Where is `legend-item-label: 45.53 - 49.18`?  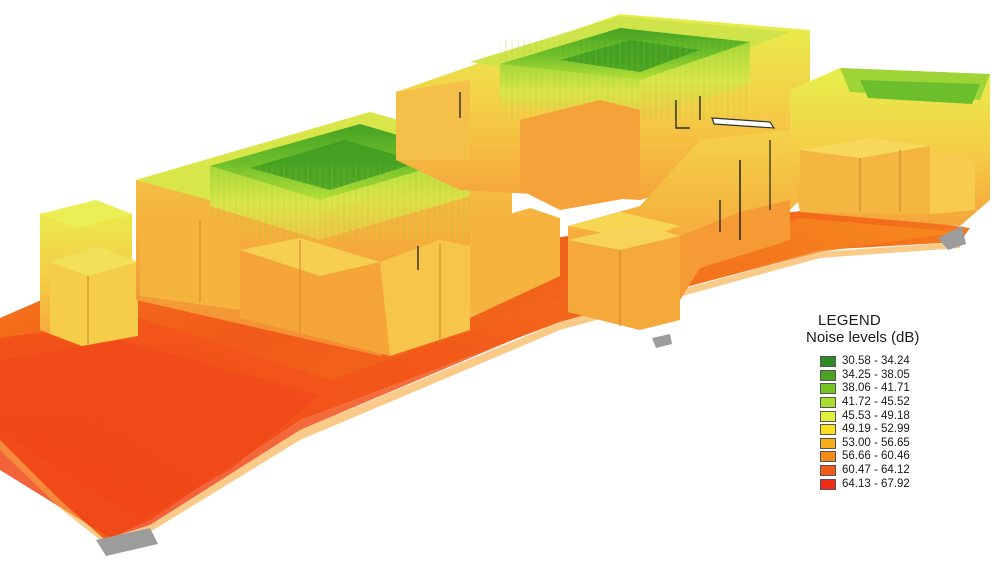 legend-item-label: 45.53 - 49.18 is located at coordinates (876, 415).